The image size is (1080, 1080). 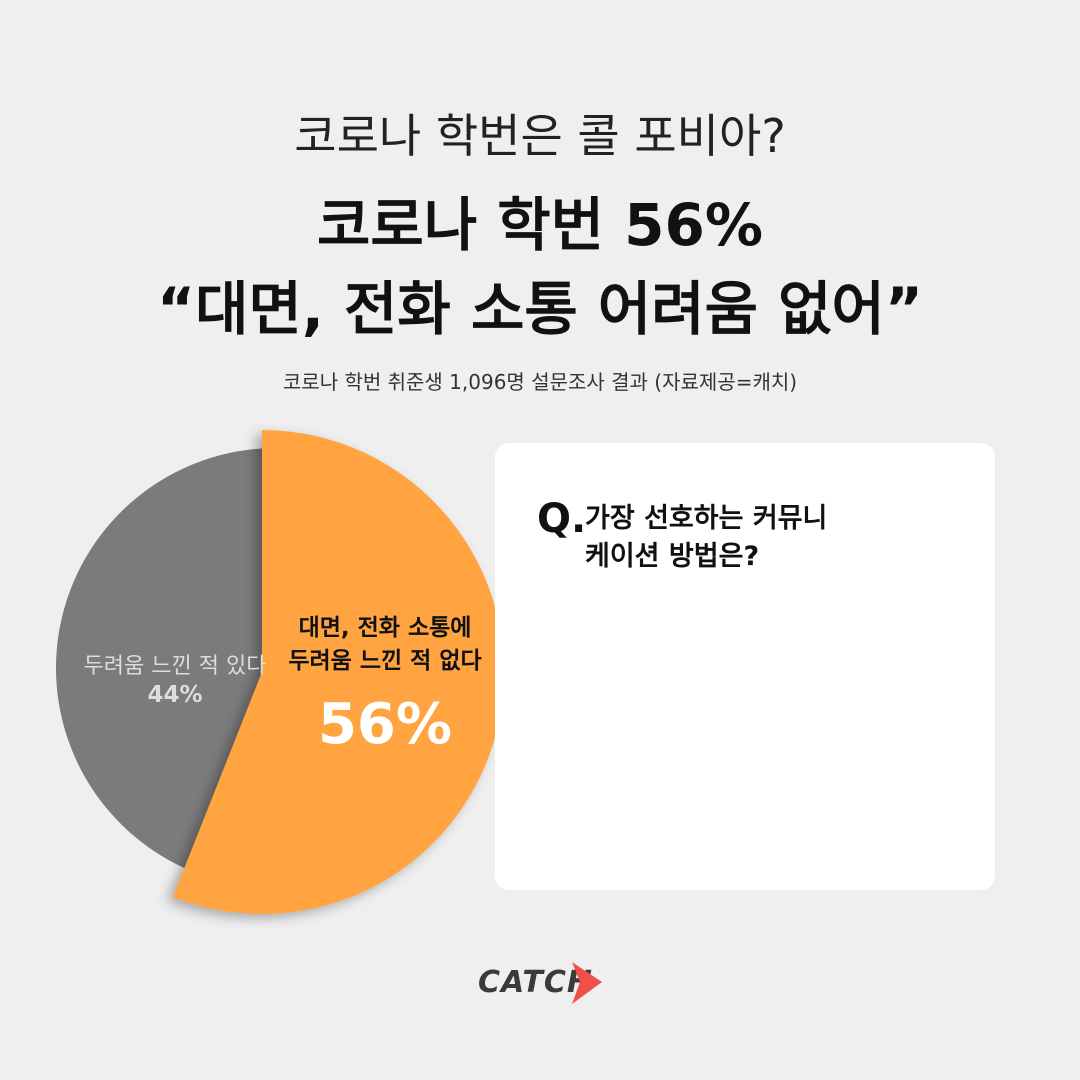 What do you see at coordinates (706, 537) in the screenshot?
I see `bar-title: 가장 선호하는 커뮤니케이션 방법은?` at bounding box center [706, 537].